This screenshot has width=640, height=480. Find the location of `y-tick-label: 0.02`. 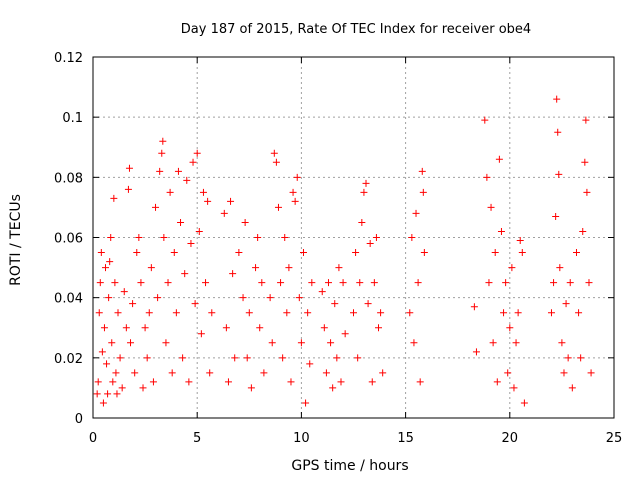

y-tick-label: 0.02 is located at coordinates (68, 359).